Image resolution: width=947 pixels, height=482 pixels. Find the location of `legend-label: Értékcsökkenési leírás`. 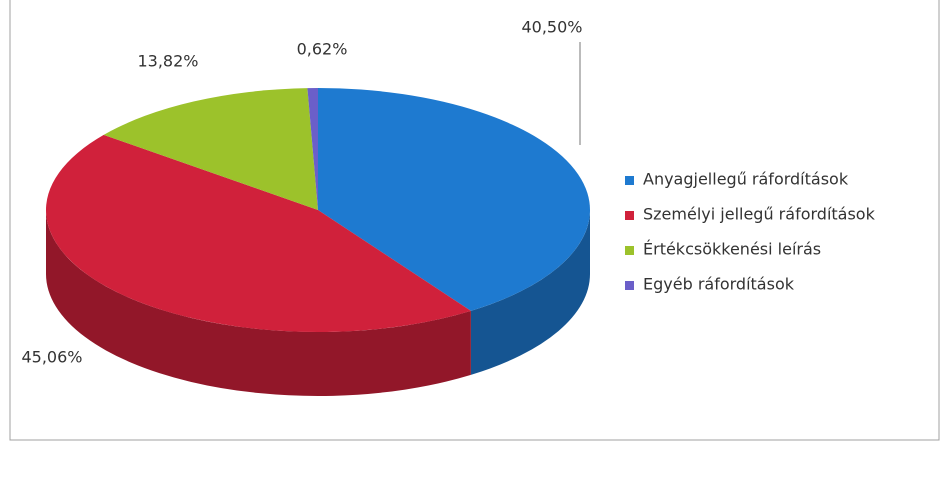

legend-label: Értékcsökkenési leírás is located at coordinates (732, 249).